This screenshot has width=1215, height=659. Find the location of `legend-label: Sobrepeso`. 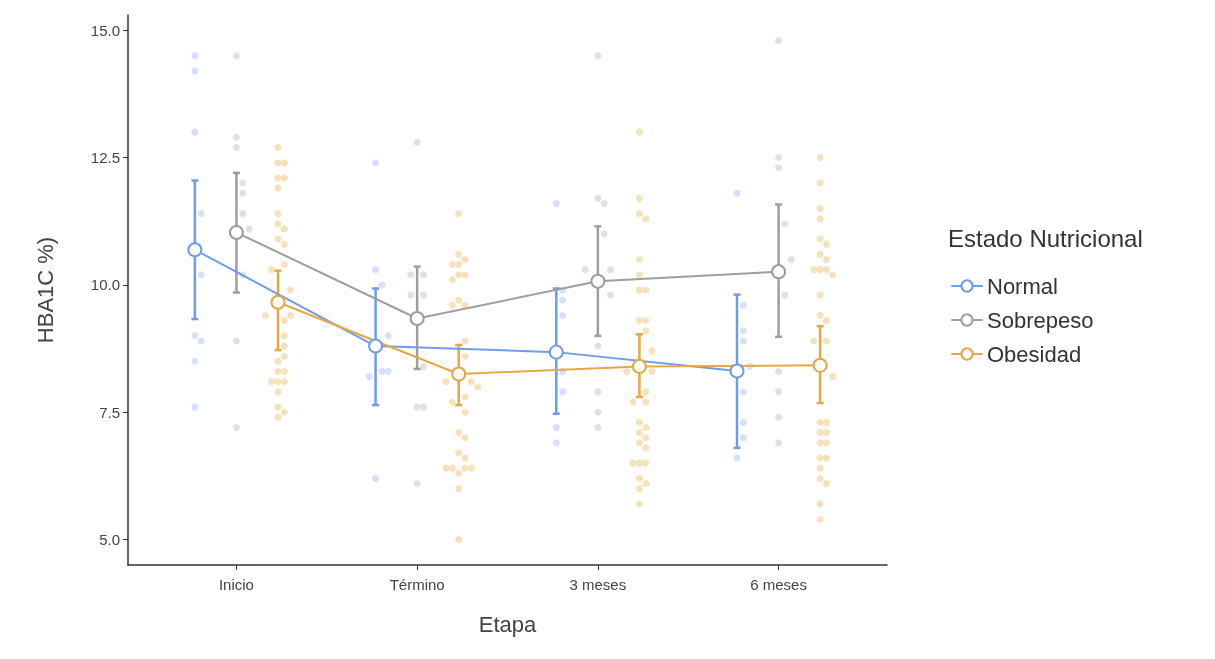

legend-label: Sobrepeso is located at coordinates (1040, 320).